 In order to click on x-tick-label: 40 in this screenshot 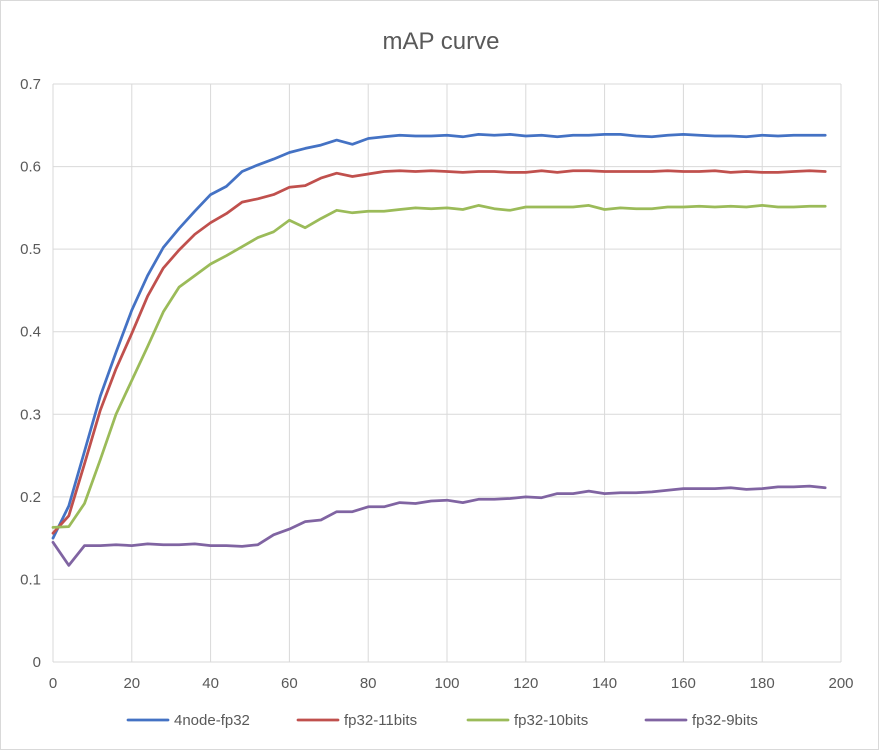, I will do `click(210, 683)`.